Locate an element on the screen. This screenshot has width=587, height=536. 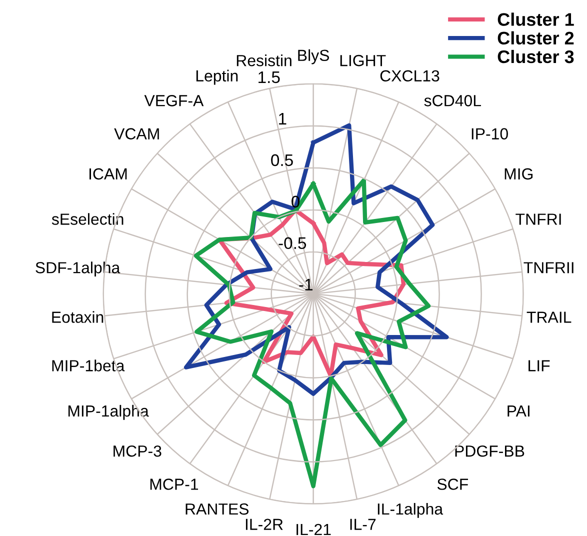
spoke-label: IL-2R is located at coordinates (264, 524).